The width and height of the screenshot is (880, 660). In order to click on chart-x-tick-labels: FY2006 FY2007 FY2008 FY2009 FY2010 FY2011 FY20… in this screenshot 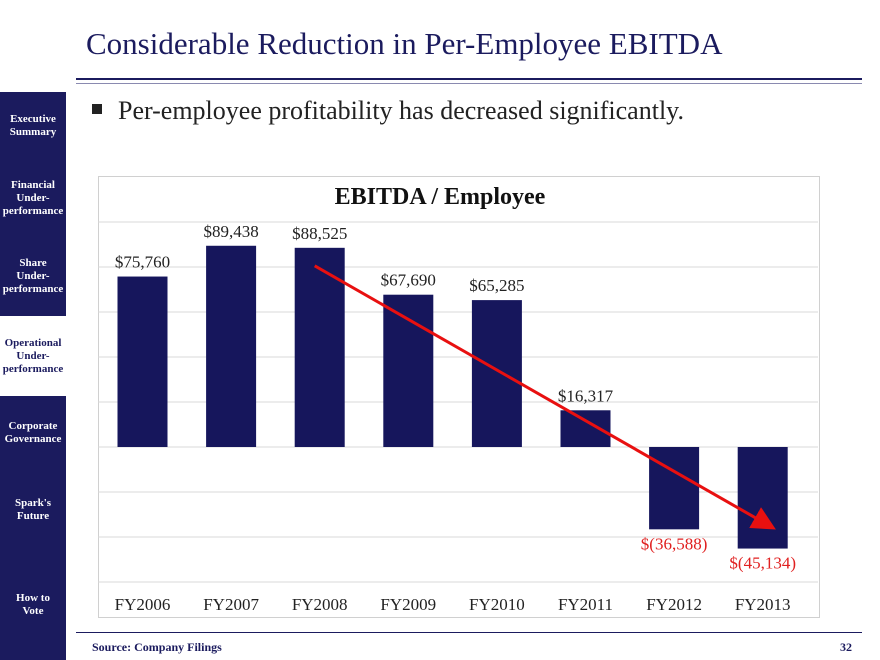, I will do `click(453, 604)`.